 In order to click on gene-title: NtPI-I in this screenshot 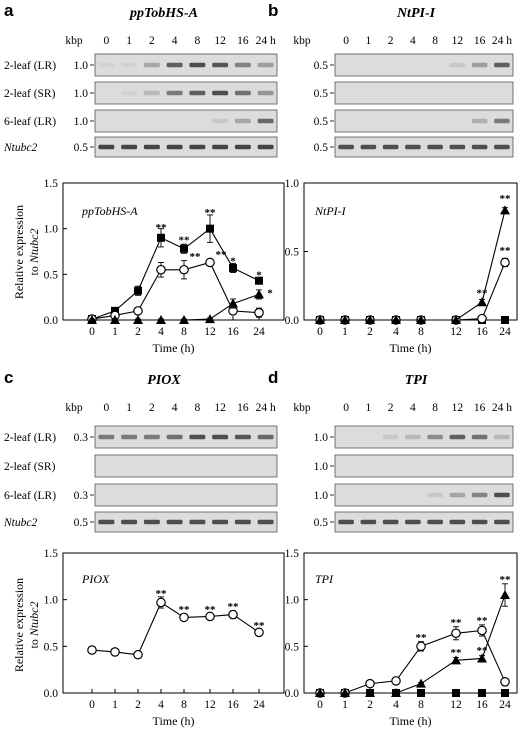, I will do `click(416, 13)`.